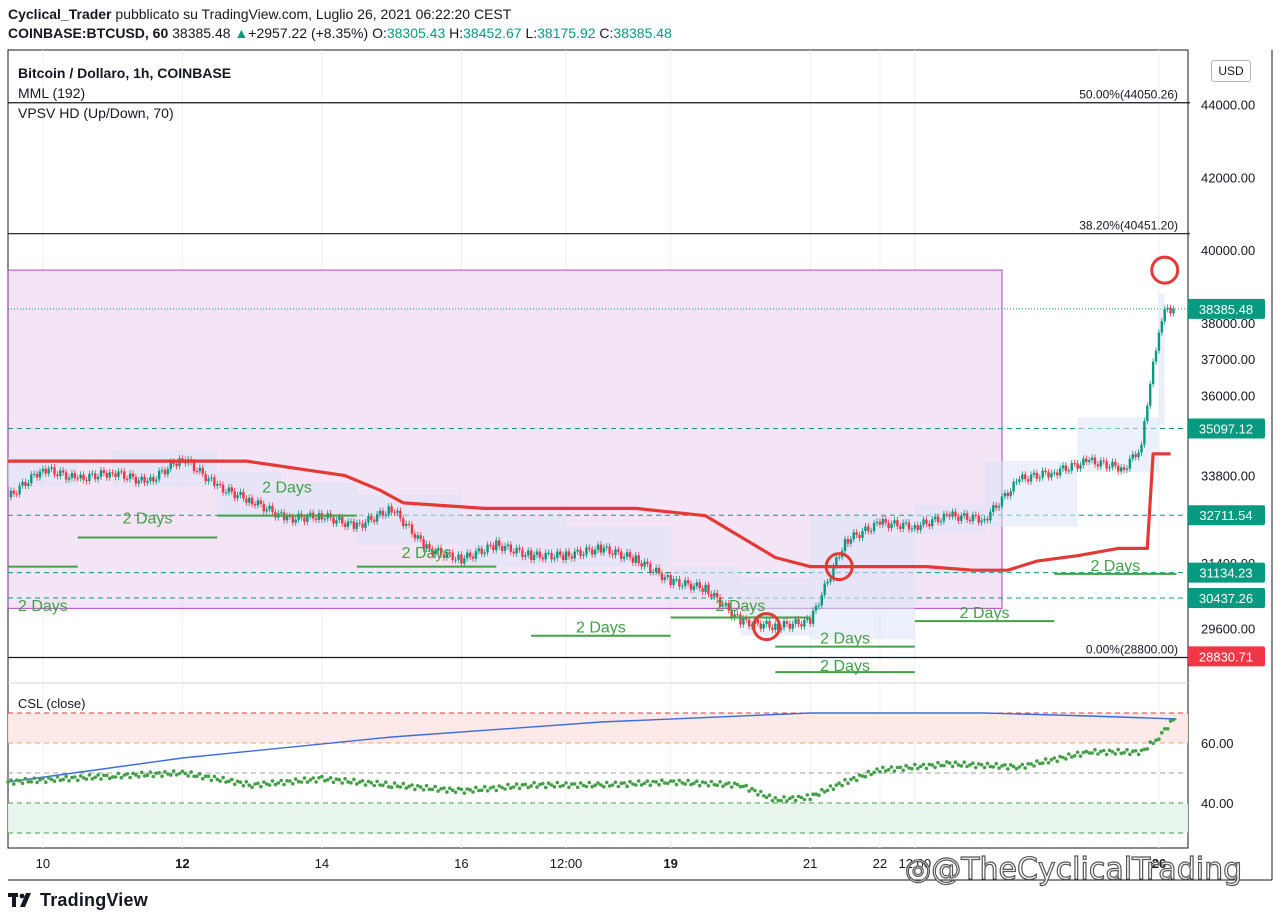  What do you see at coordinates (845, 666) in the screenshot?
I see `period-label: 2 Days` at bounding box center [845, 666].